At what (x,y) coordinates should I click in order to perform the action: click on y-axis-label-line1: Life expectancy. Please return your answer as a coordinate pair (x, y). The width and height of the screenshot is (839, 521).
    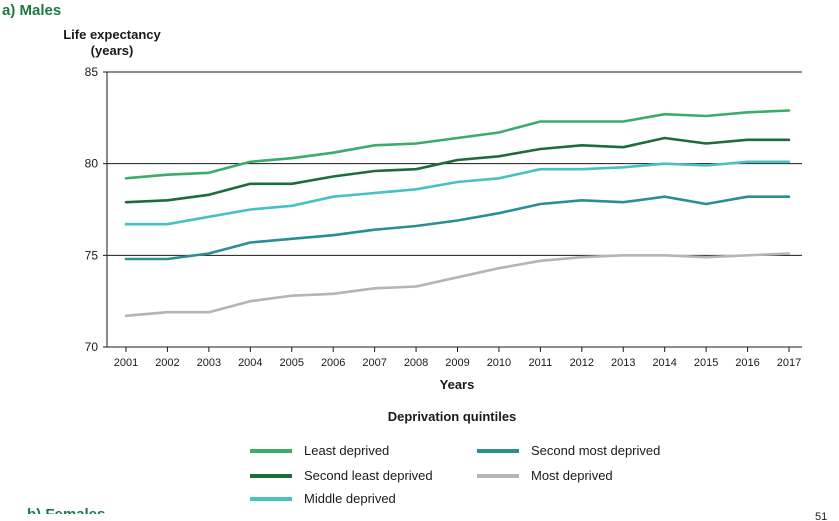
    Looking at the image, I should click on (112, 34).